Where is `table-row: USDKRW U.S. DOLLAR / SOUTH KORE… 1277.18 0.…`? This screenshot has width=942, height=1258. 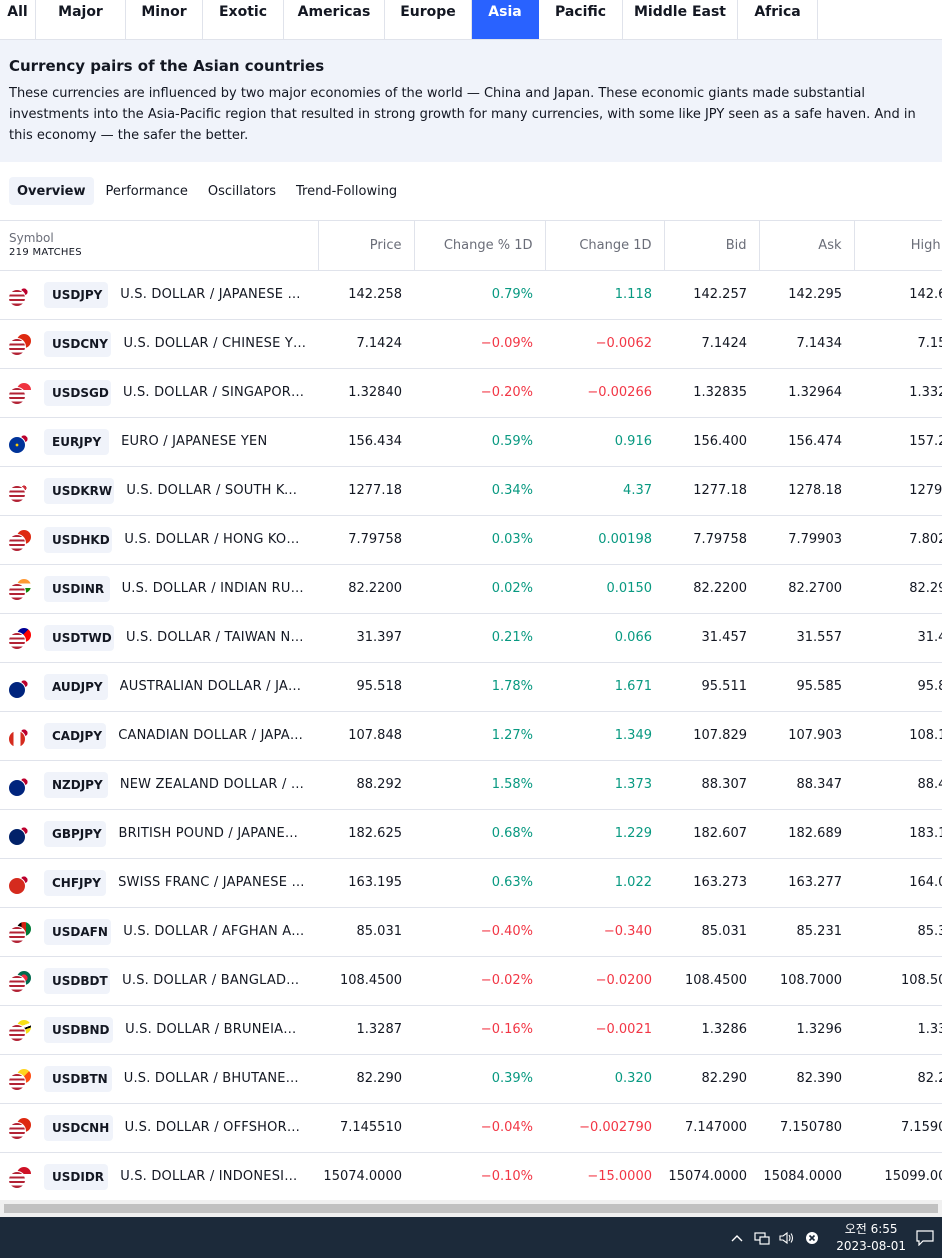
table-row: USDKRW U.S. DOLLAR / SOUTH KORE… 1277.18 0.… is located at coordinates (471, 491).